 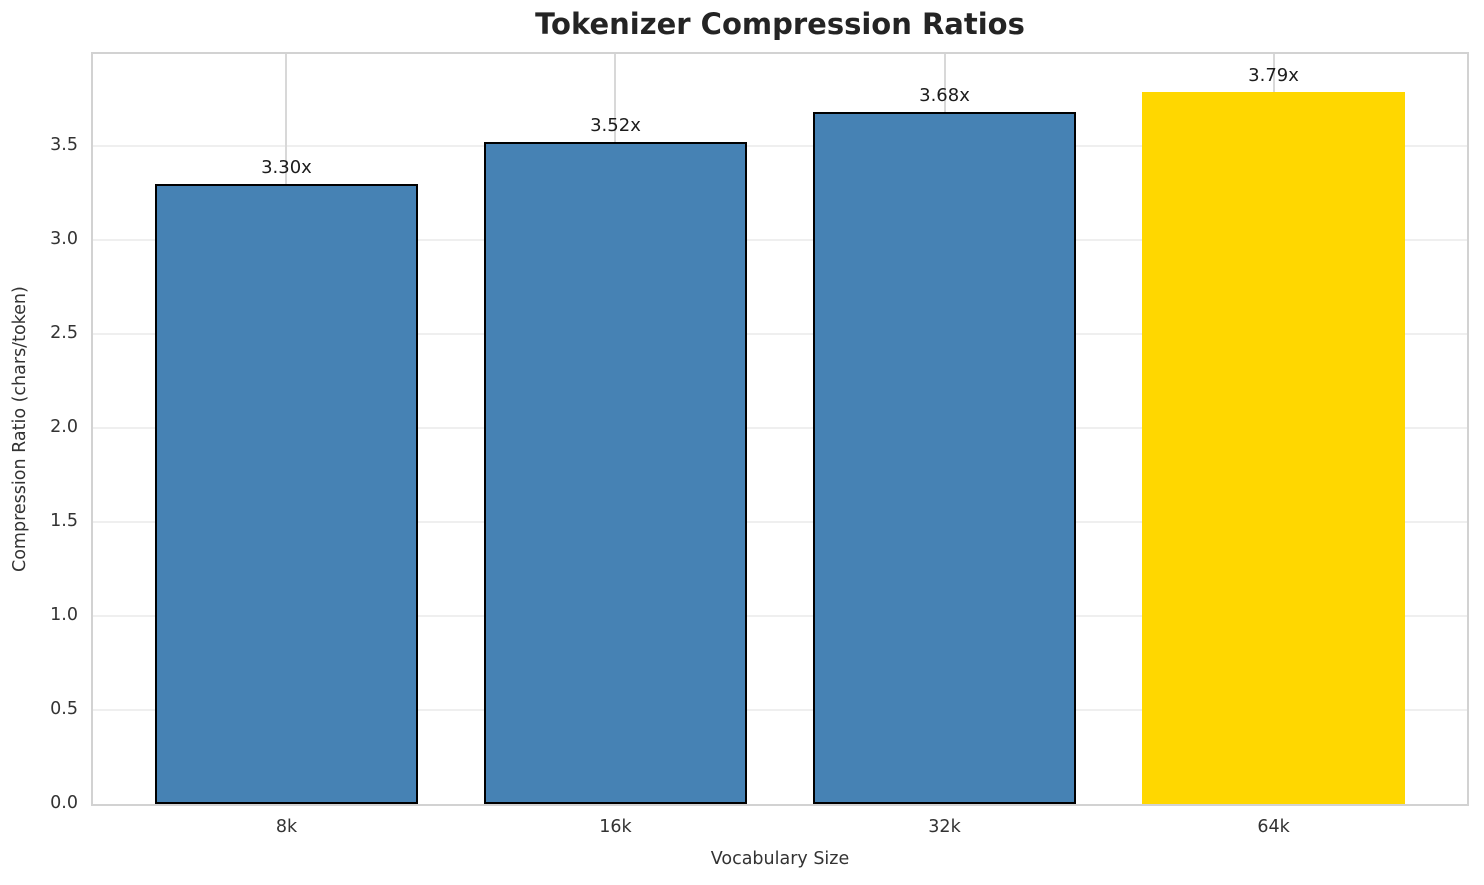 I want to click on x-tick-label: 16k, so click(x=615, y=827).